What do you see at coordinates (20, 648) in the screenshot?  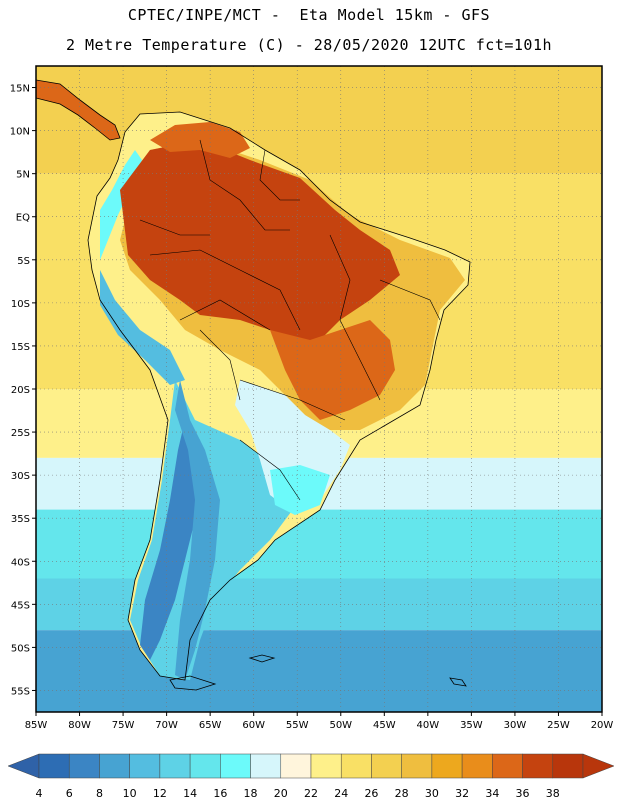 I see `lat-label: 50S` at bounding box center [20, 648].